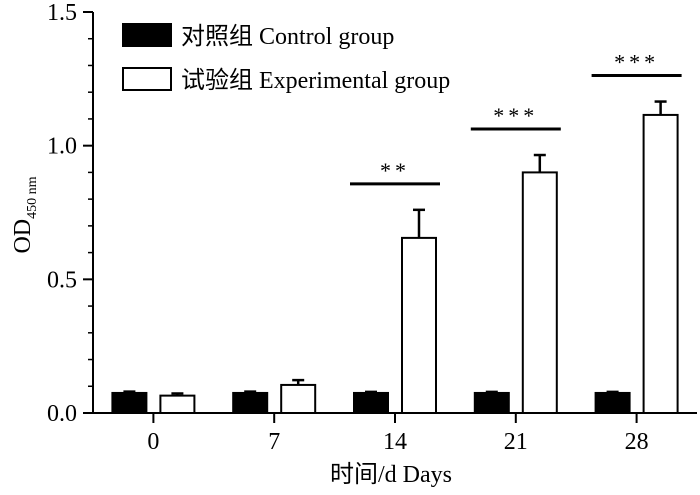 This screenshot has height=495, width=700. I want to click on y-axis-title-main: OD, so click(23, 236).